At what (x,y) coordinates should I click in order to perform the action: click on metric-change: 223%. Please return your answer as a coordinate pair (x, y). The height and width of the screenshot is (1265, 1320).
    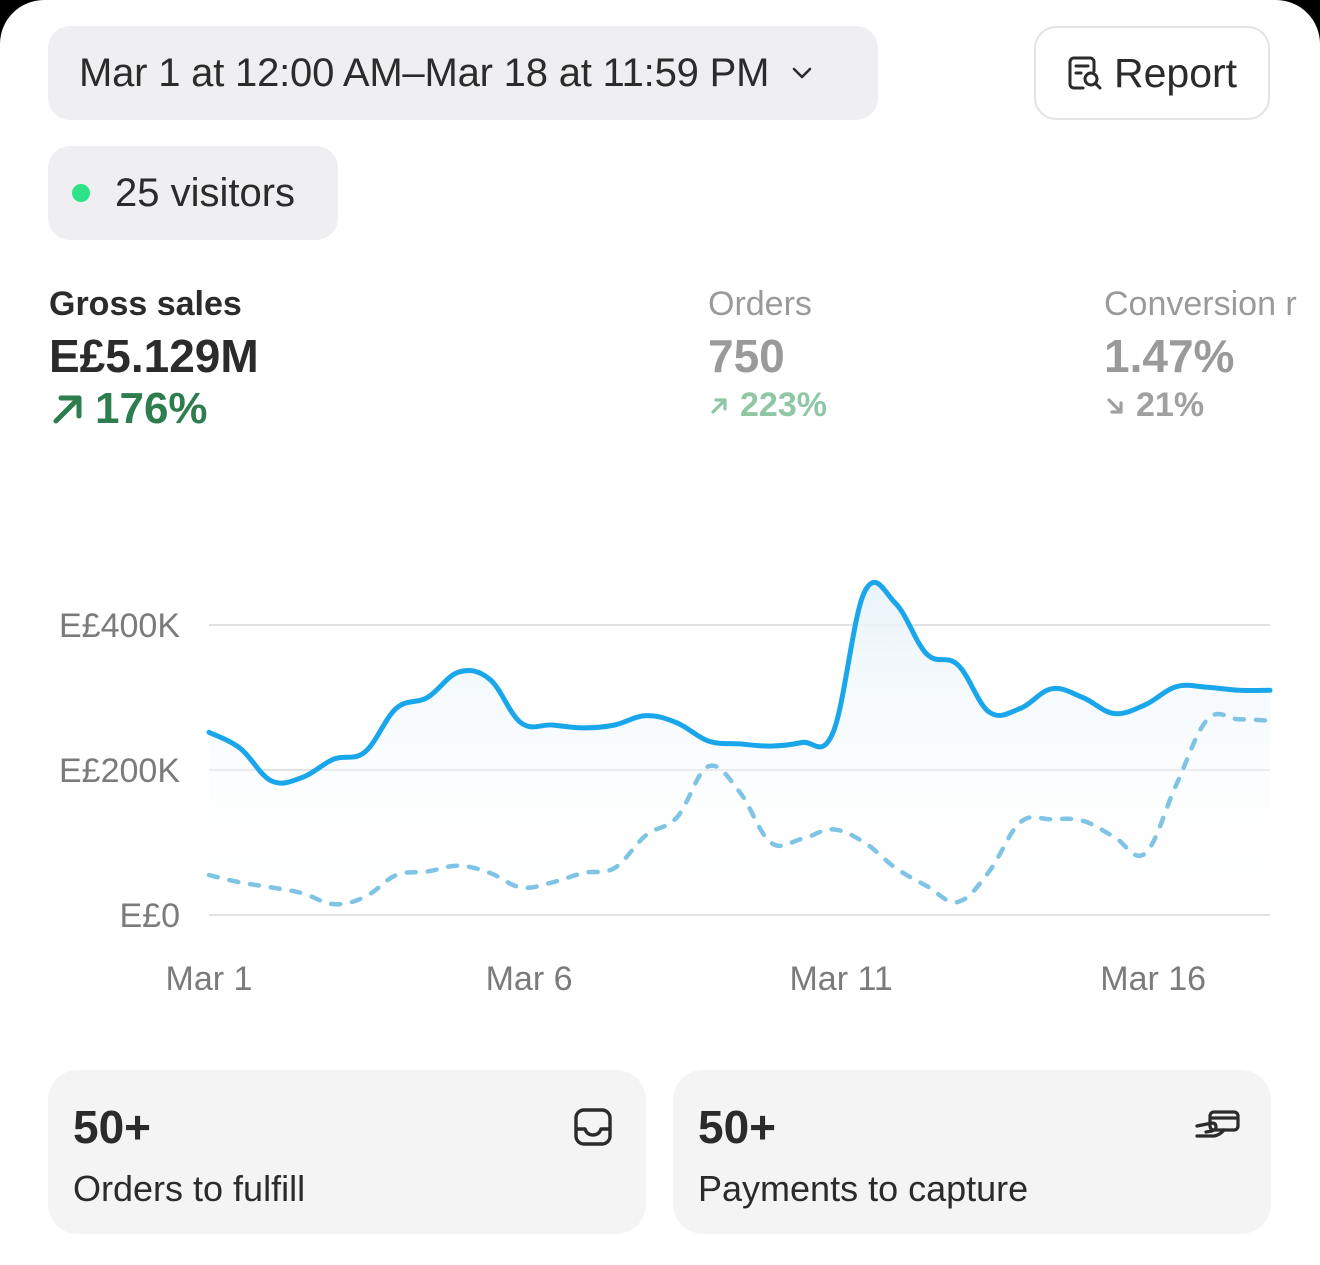
    Looking at the image, I should click on (767, 405).